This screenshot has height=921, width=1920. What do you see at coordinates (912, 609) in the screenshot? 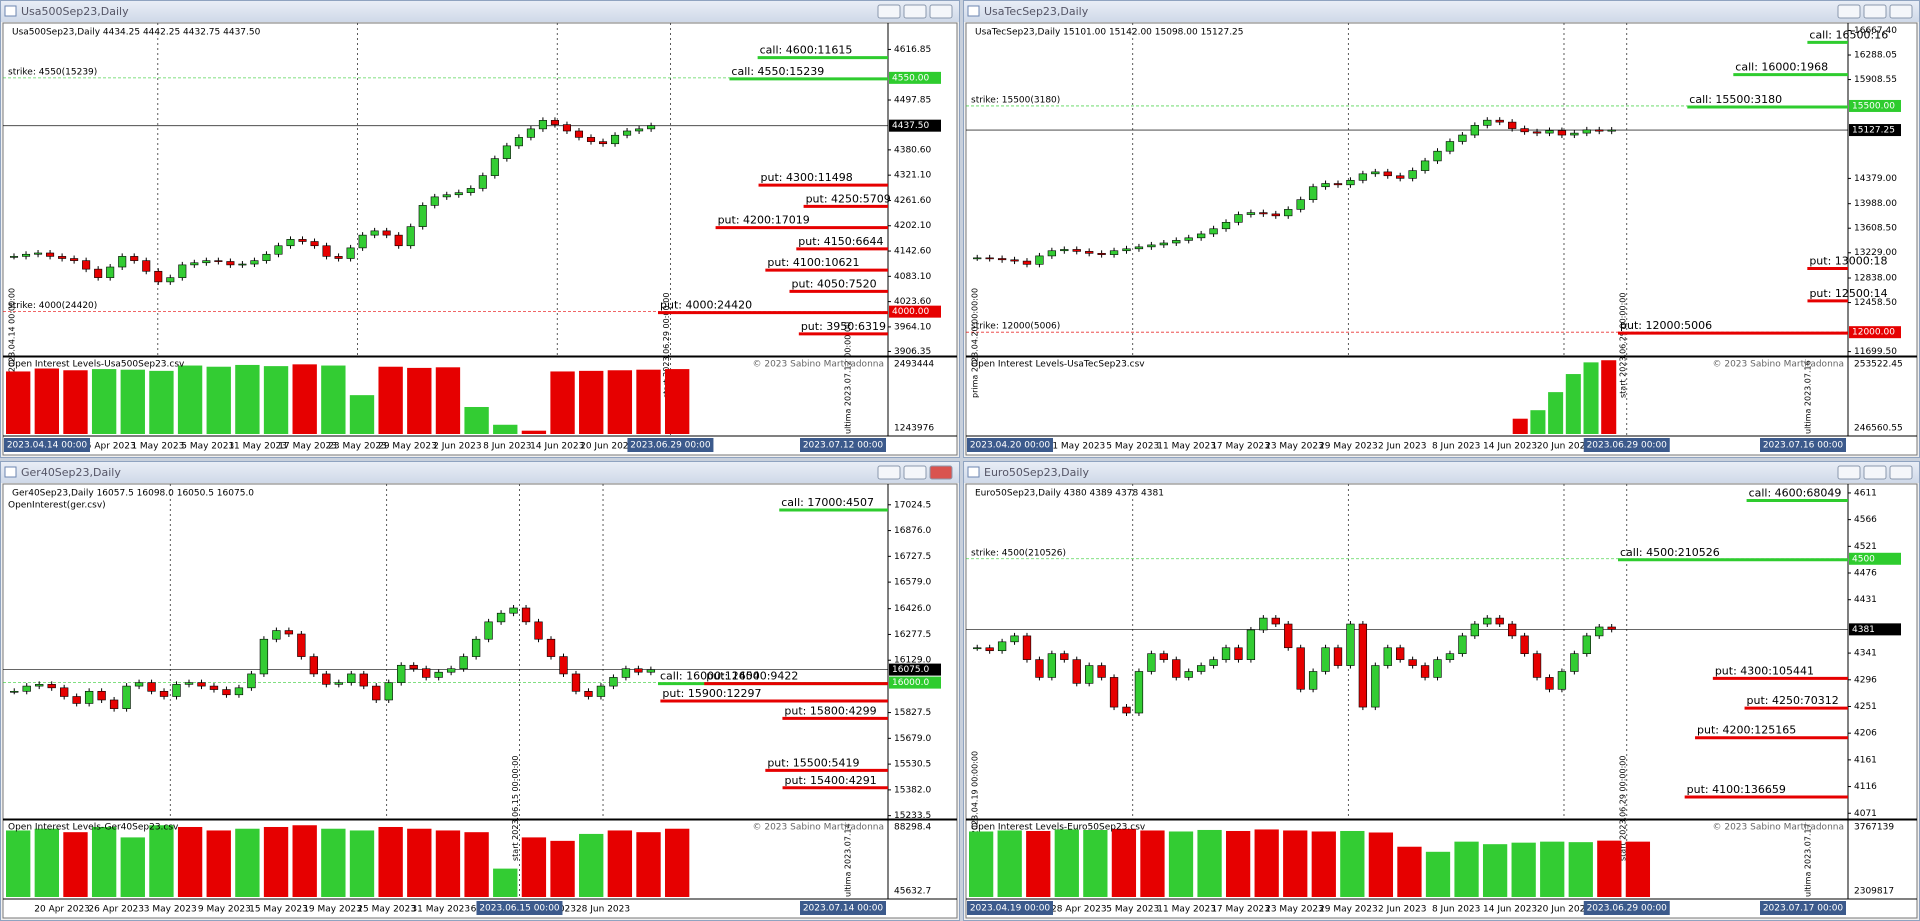
I see `y-tick-label: 16426.0` at bounding box center [912, 609].